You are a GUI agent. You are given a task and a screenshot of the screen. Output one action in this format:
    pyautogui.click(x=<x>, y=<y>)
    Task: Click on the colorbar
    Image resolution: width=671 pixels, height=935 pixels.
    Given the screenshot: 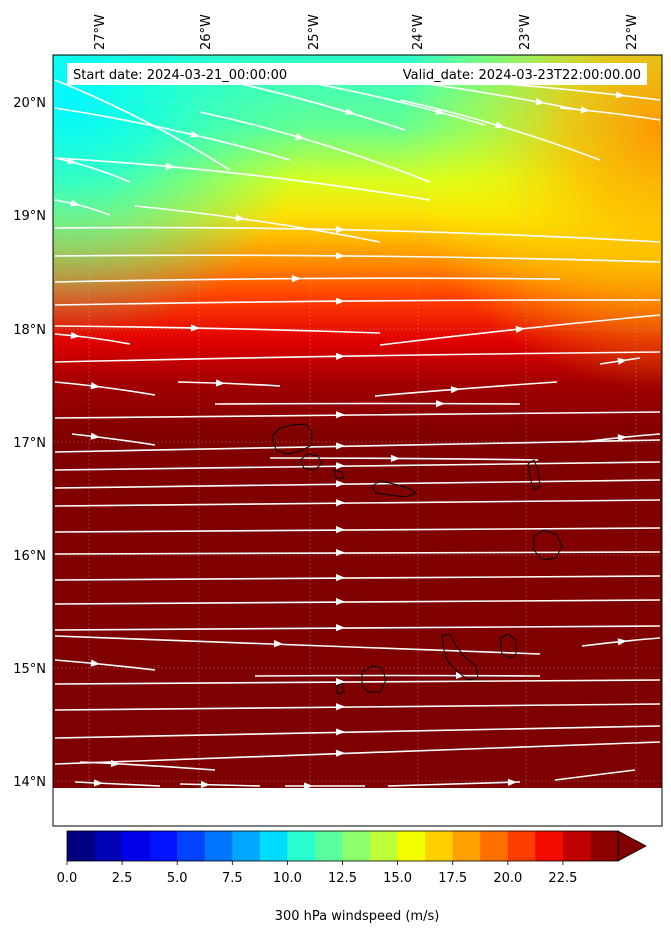 What is the action you would take?
    pyautogui.click(x=356, y=846)
    